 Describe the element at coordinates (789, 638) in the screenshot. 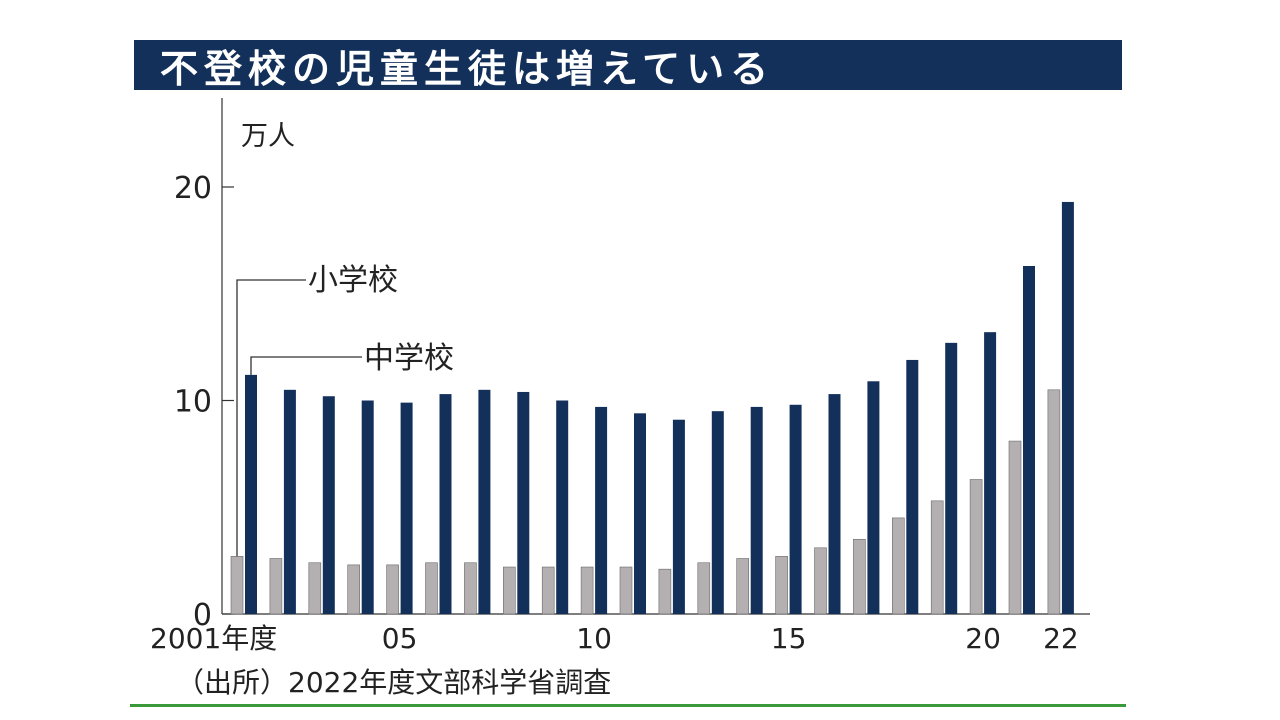

I see `x-tick-label: 15` at that location.